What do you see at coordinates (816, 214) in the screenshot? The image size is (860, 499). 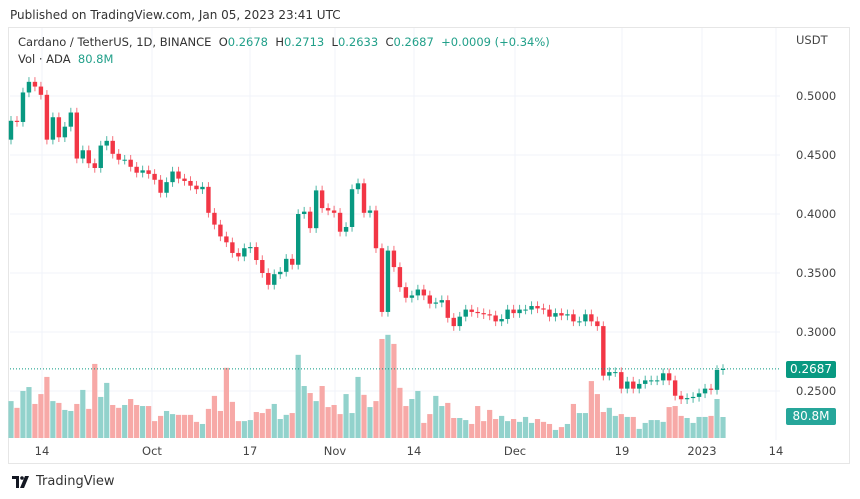 I see `price-tick-label: 0.4000` at bounding box center [816, 214].